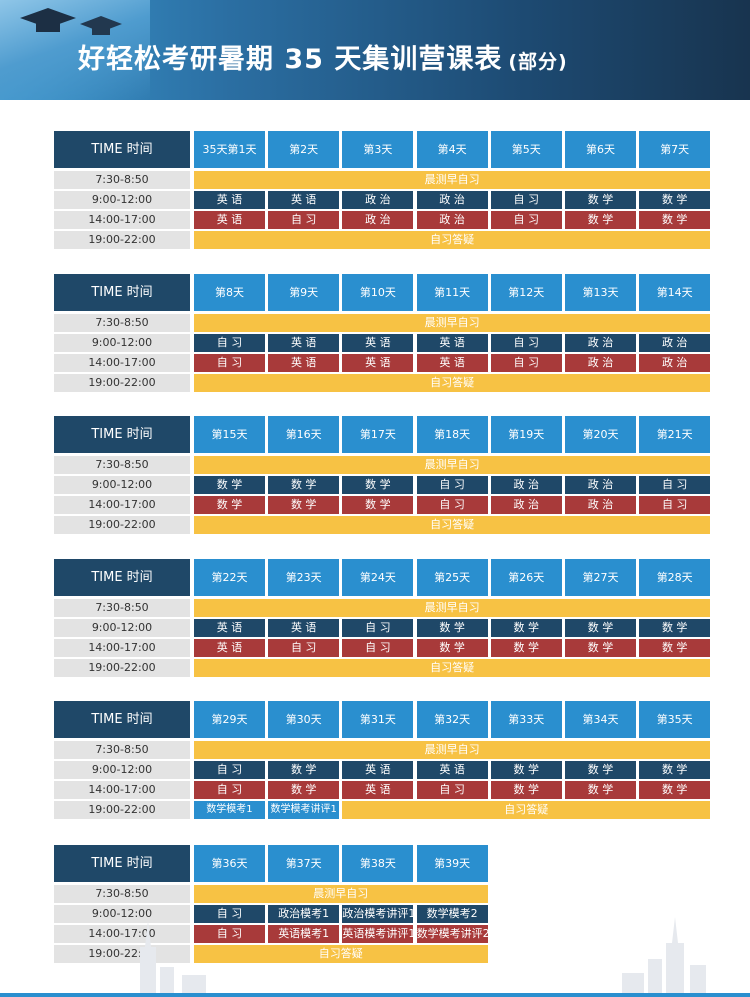 This screenshot has height=997, width=750. I want to click on afternoon-class-cell: 数学模考讲评2, so click(452, 934).